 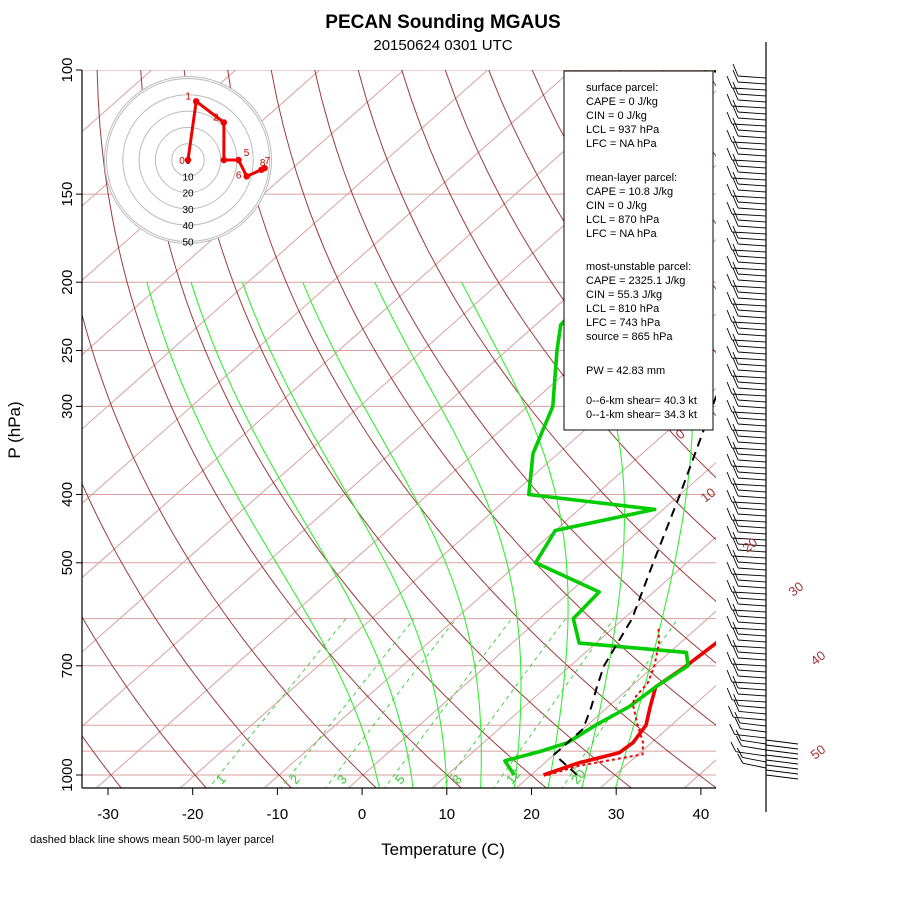 I want to click on x-tick-label: -10, so click(x=278, y=814).